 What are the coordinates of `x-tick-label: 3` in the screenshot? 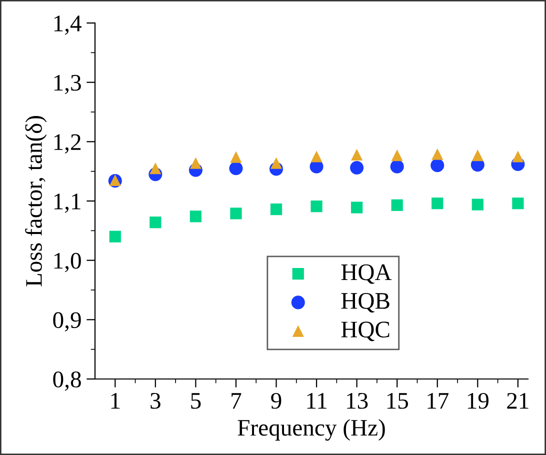 It's located at (155, 400).